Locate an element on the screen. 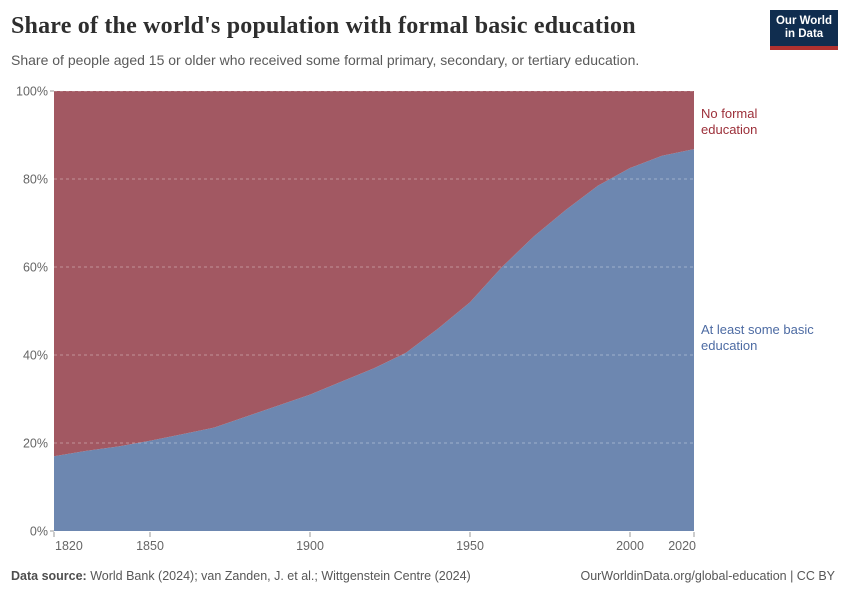 Image resolution: width=850 pixels, height=600 pixels. y-tick-label-0: 0% is located at coordinates (39, 532).